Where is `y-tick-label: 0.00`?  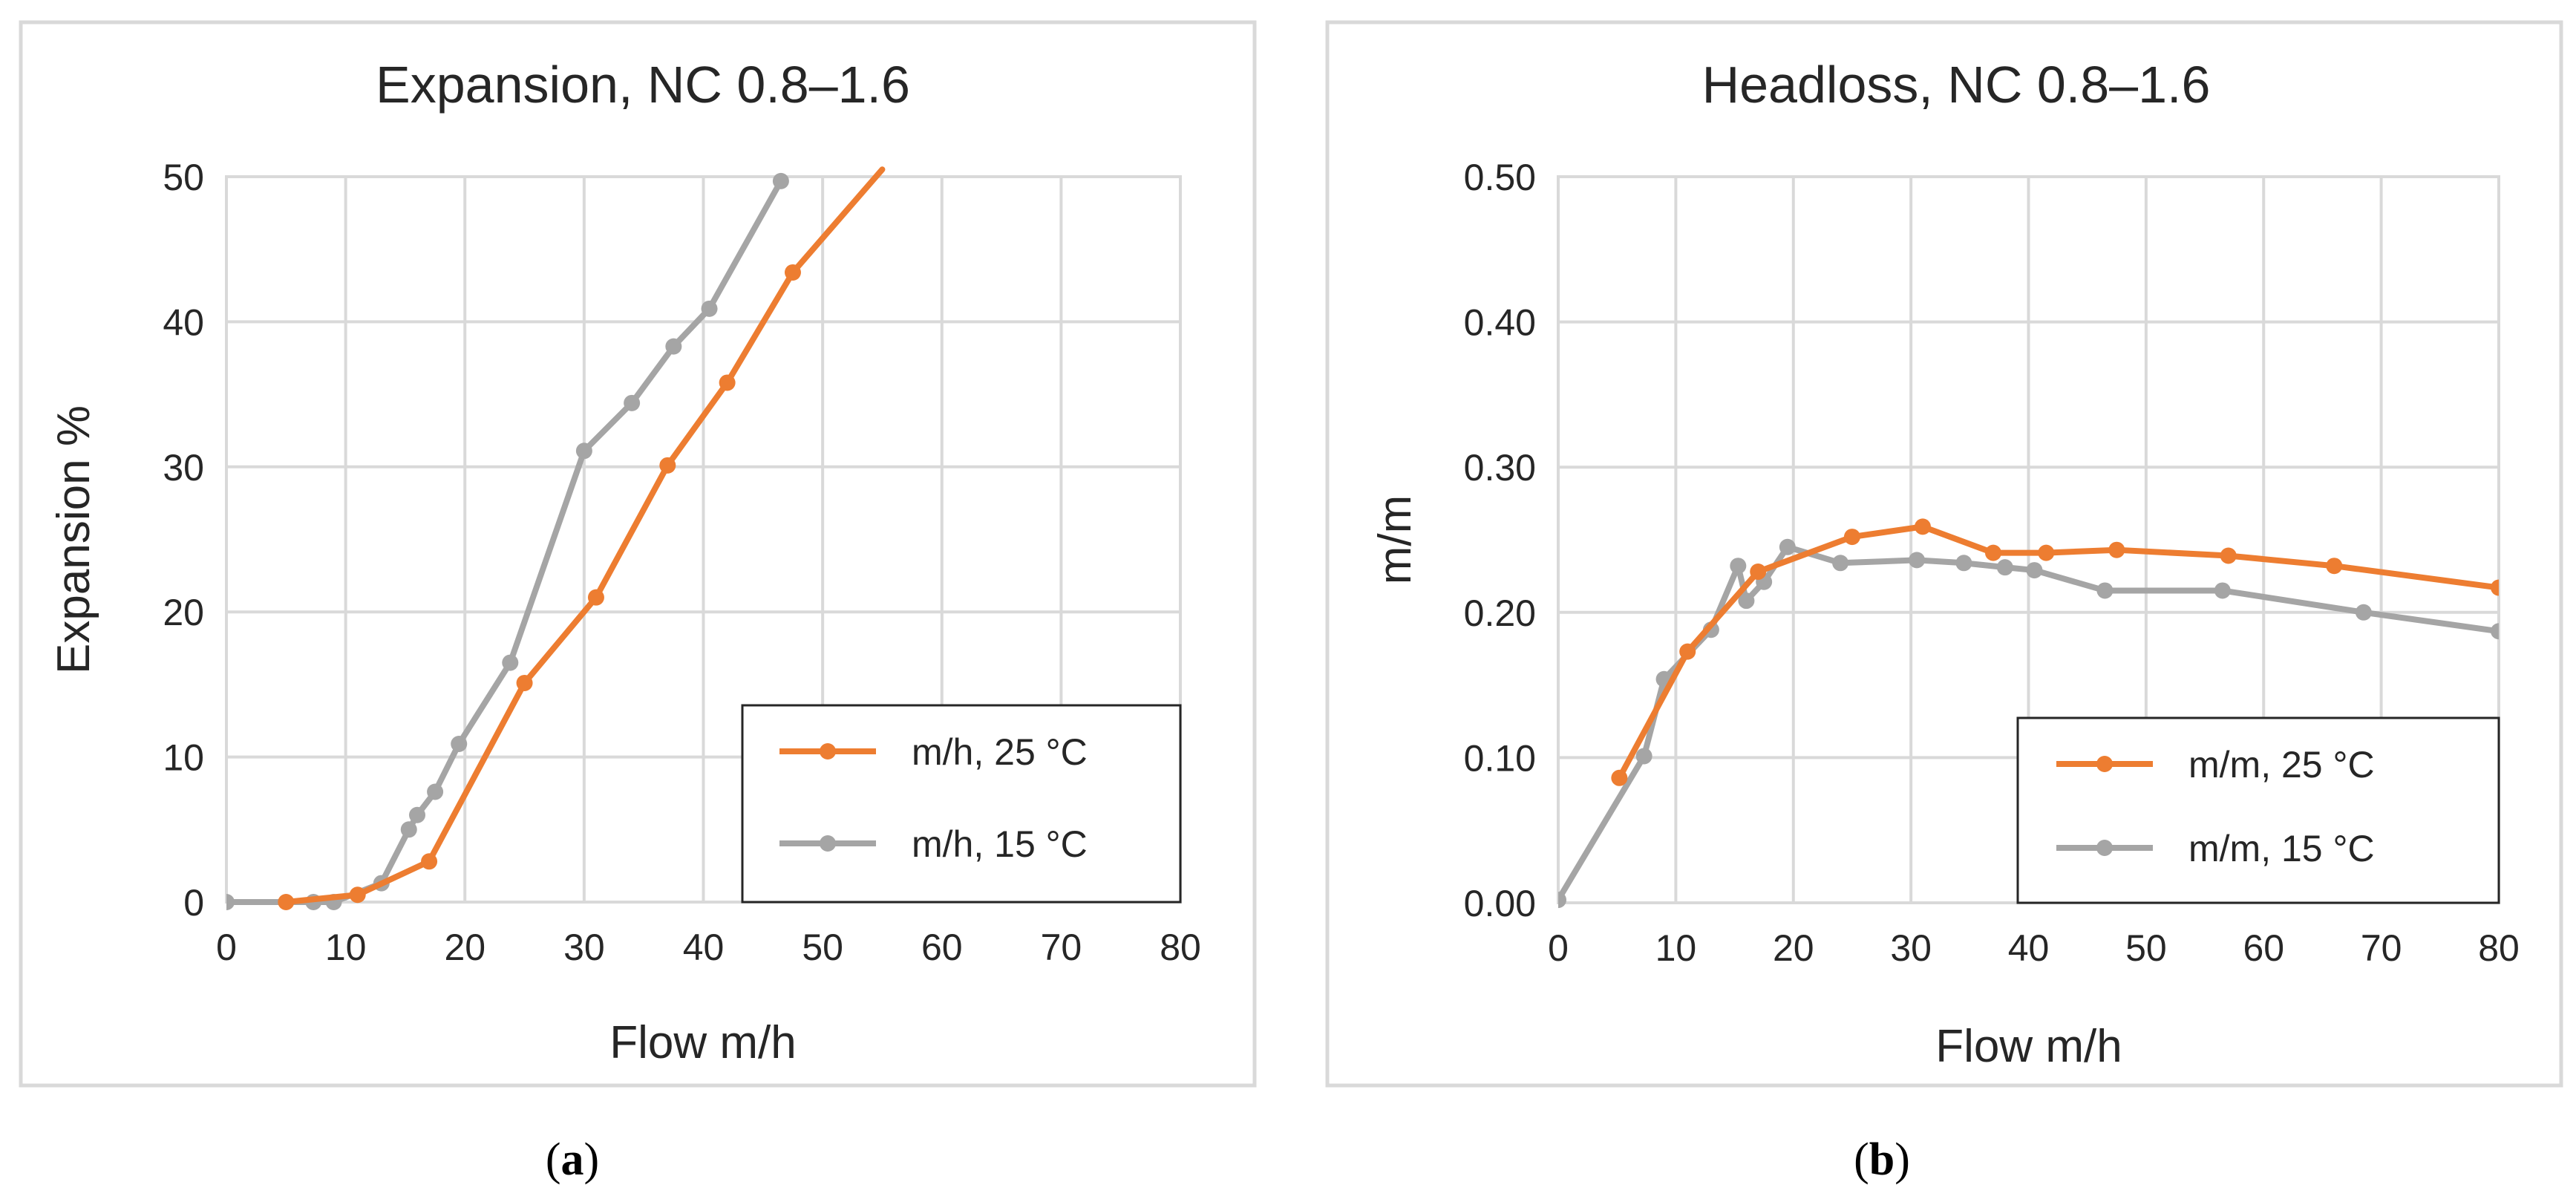 y-tick-label: 0.00 is located at coordinates (1500, 903).